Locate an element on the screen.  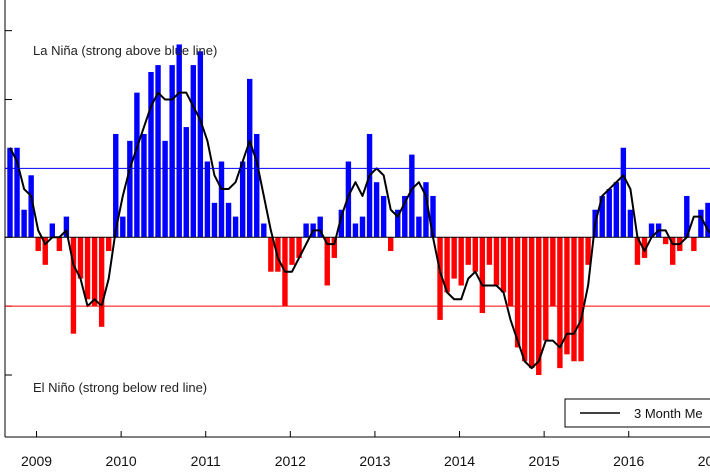
x-tick-label: 2013 is located at coordinates (374, 461).